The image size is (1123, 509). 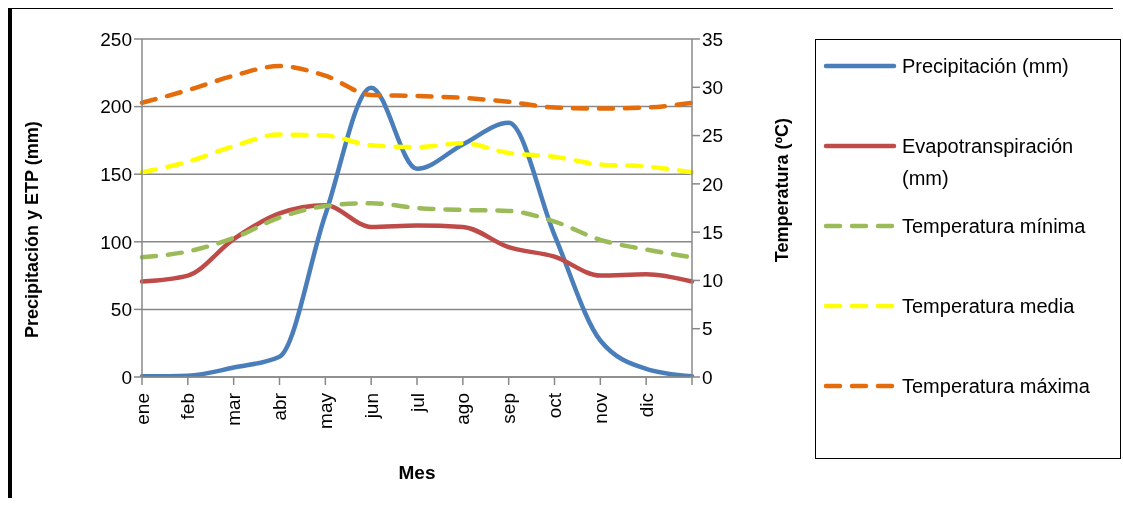 What do you see at coordinates (188, 406) in the screenshot?
I see `x-tick-label: feb` at bounding box center [188, 406].